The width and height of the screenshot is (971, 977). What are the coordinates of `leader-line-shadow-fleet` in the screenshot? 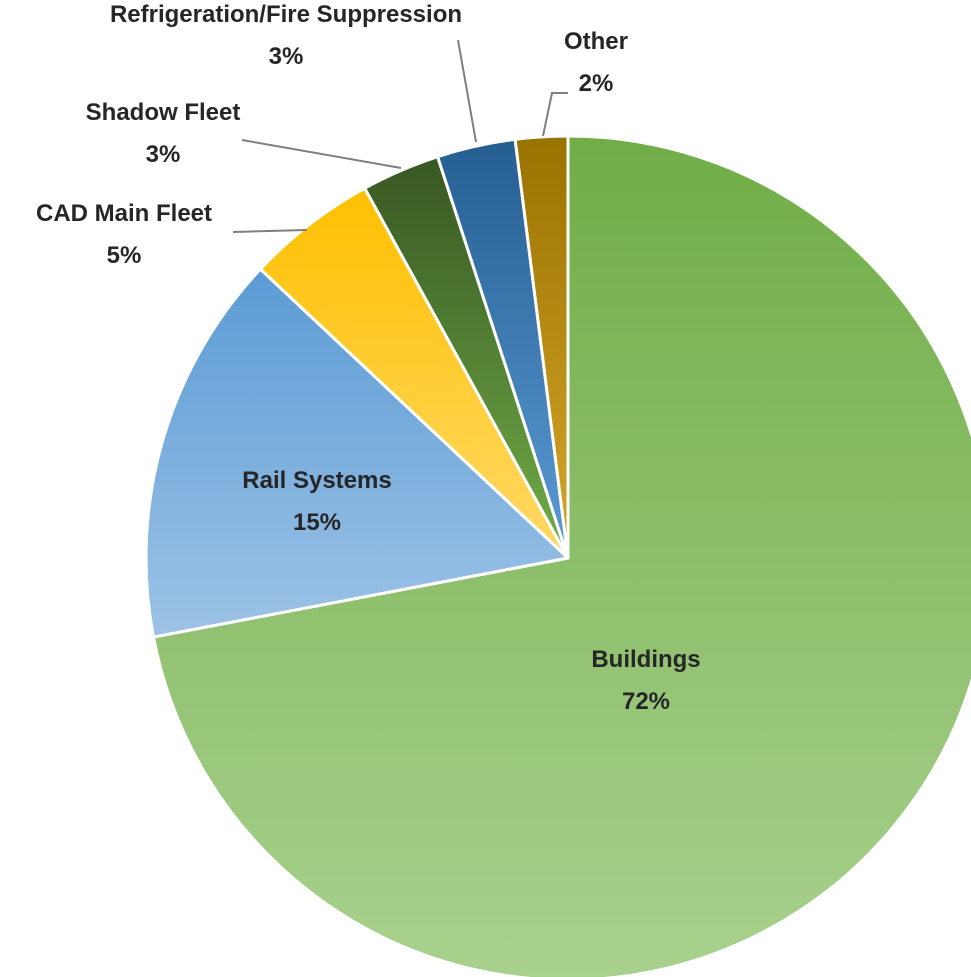 It's located at (321, 154).